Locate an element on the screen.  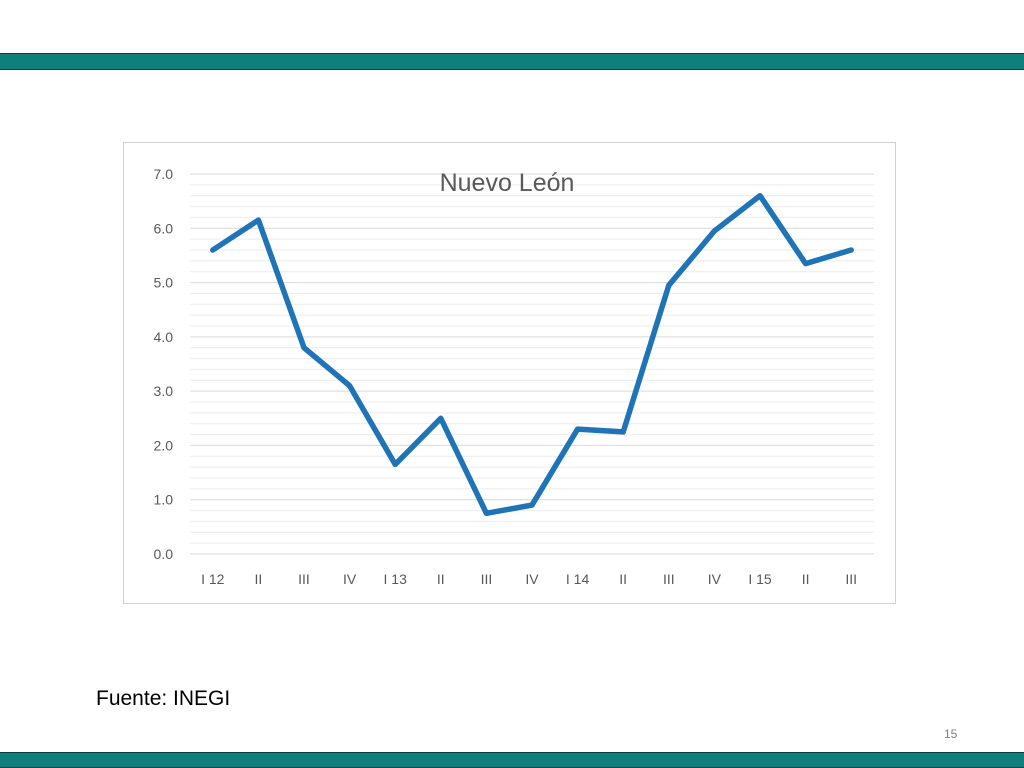
bottom-accent-band is located at coordinates (512, 760).